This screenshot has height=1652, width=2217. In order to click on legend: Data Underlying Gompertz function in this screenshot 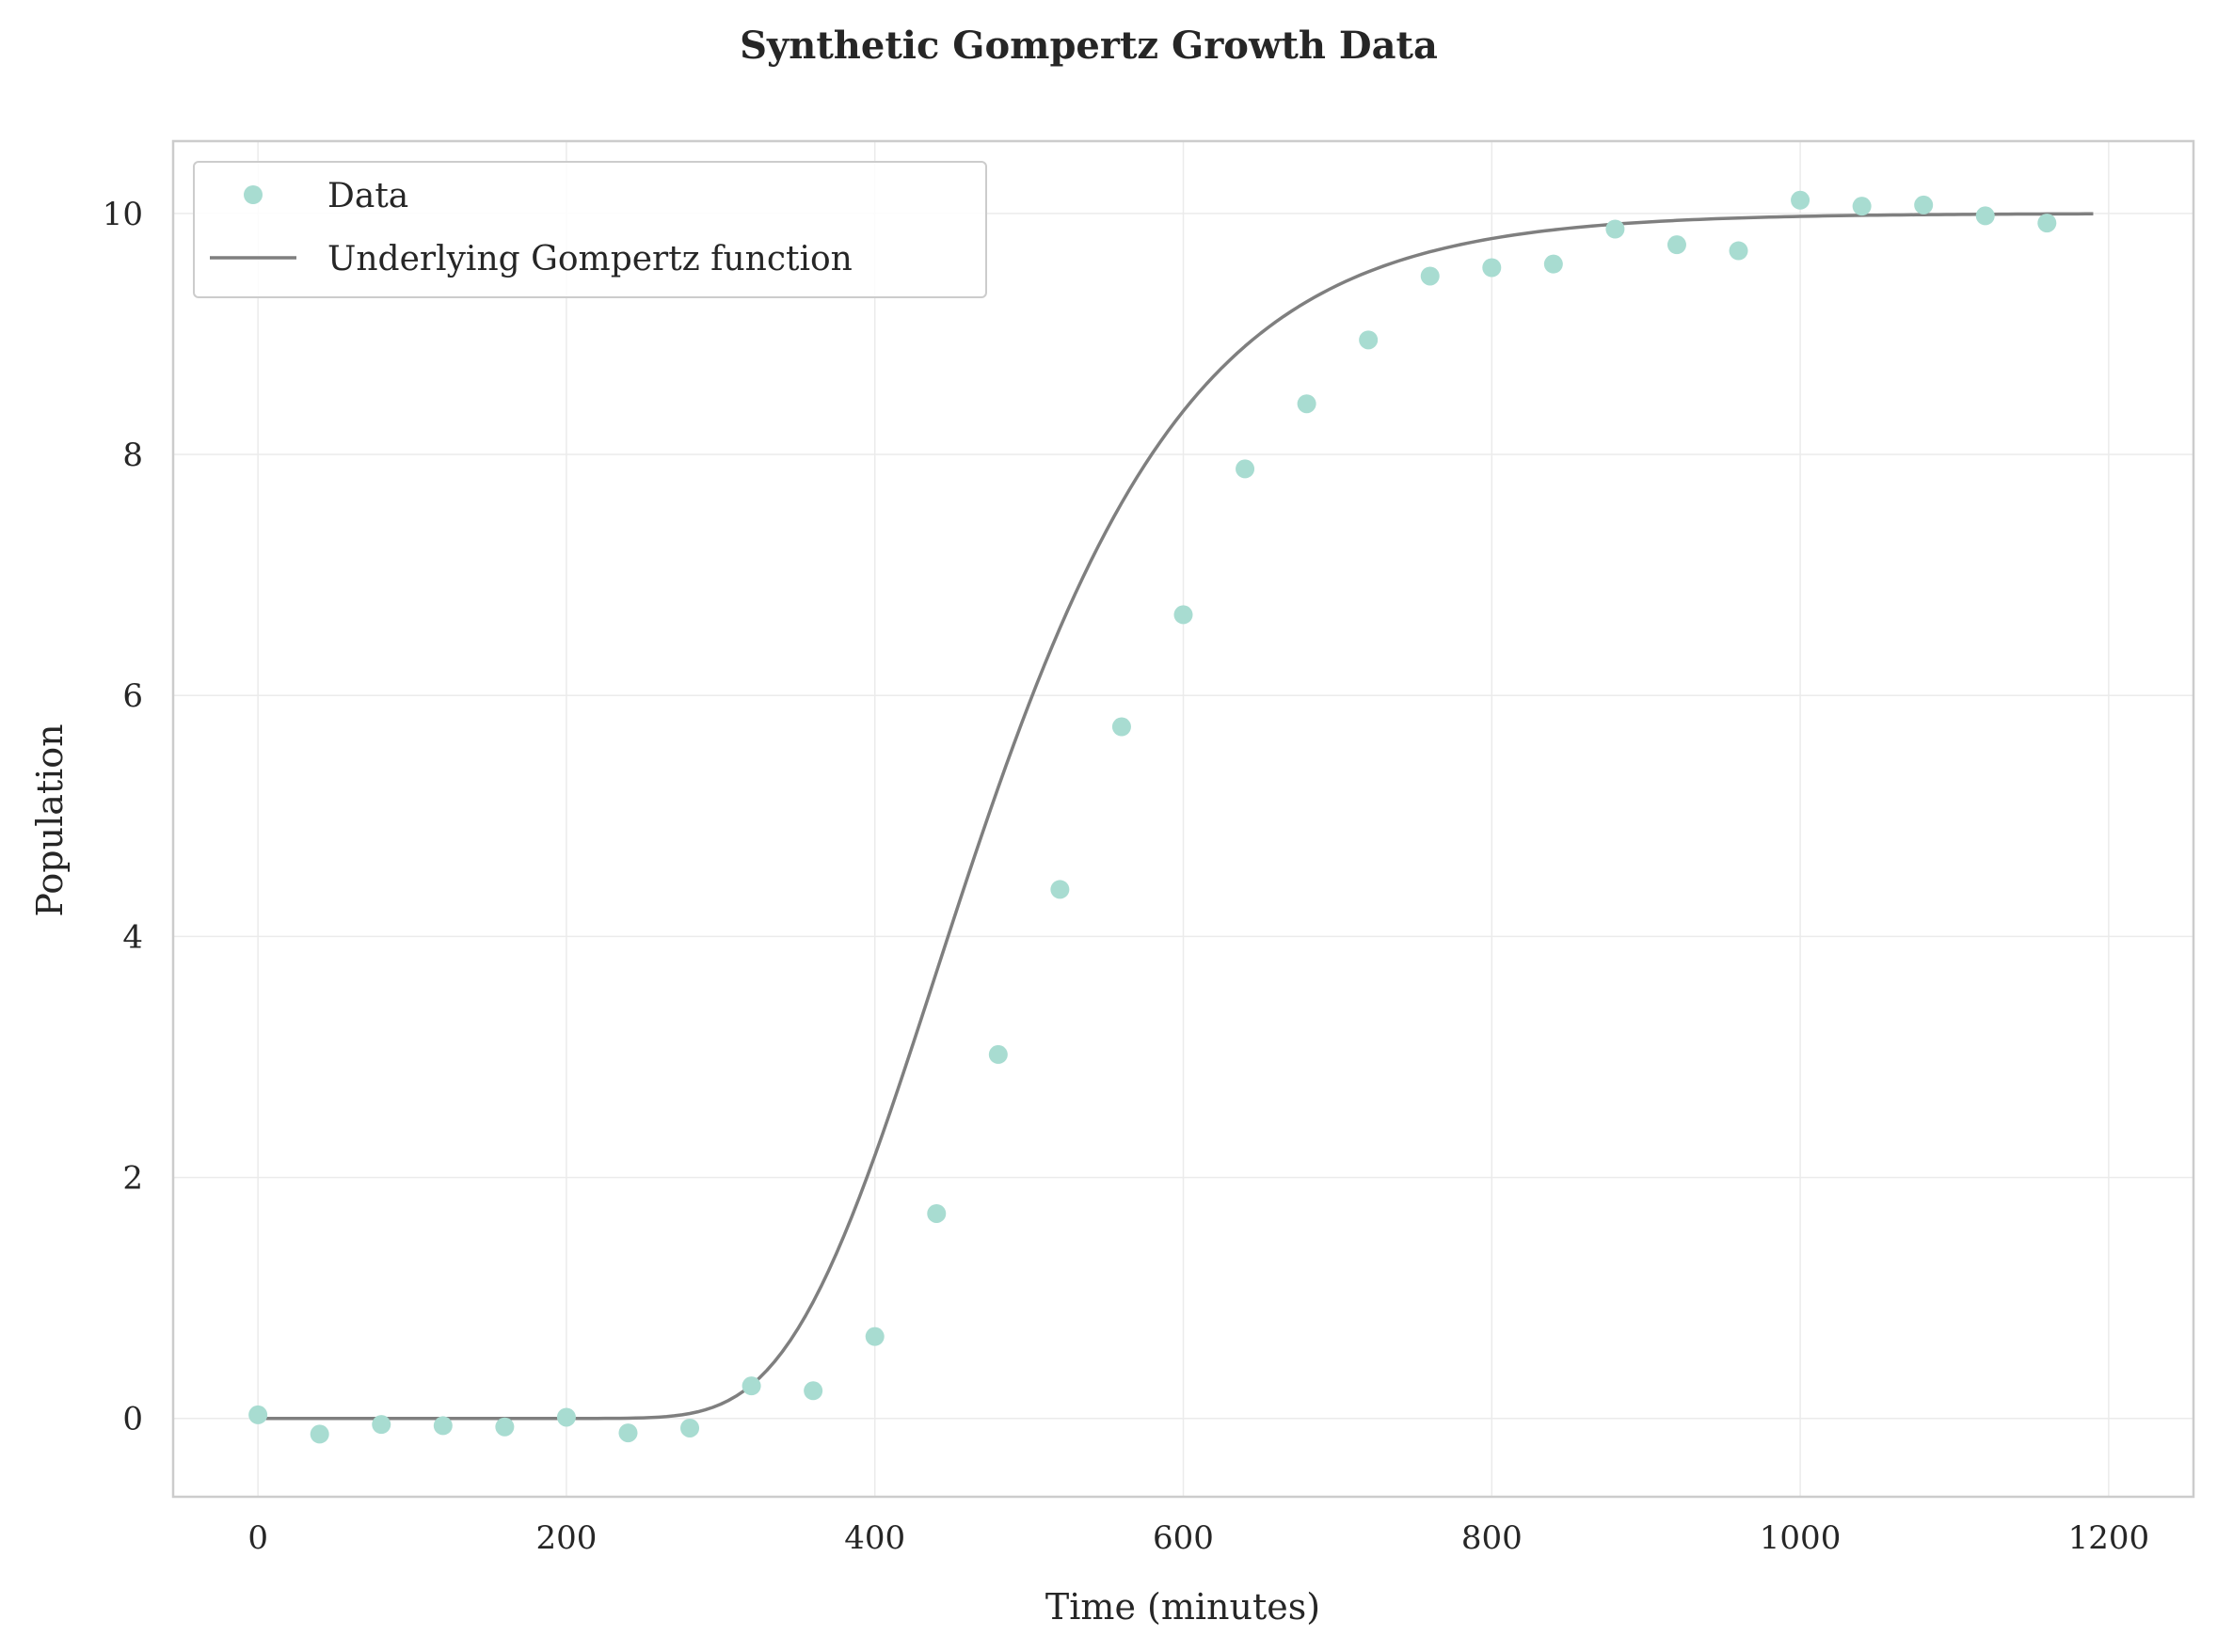, I will do `click(590, 229)`.